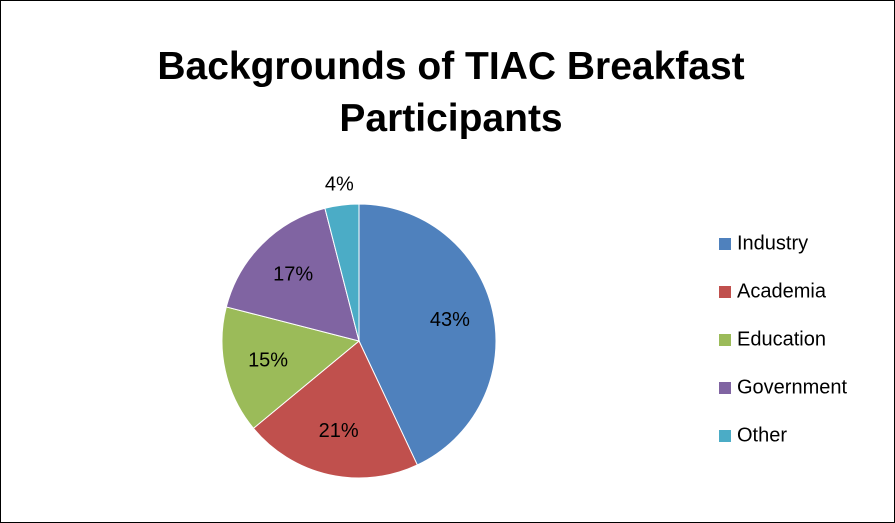 The height and width of the screenshot is (523, 895). What do you see at coordinates (339, 185) in the screenshot?
I see `data-label: 4%` at bounding box center [339, 185].